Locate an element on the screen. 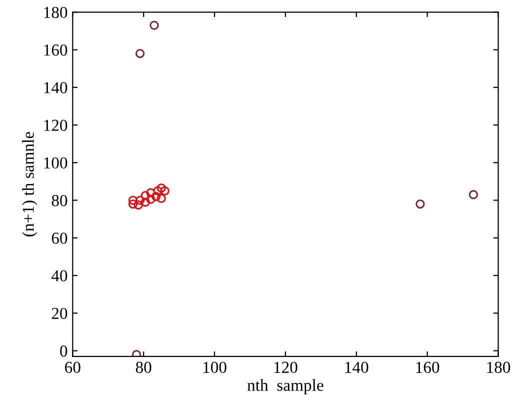 Image resolution: width=519 pixels, height=405 pixels. y-tick-label: 160 is located at coordinates (56, 50).